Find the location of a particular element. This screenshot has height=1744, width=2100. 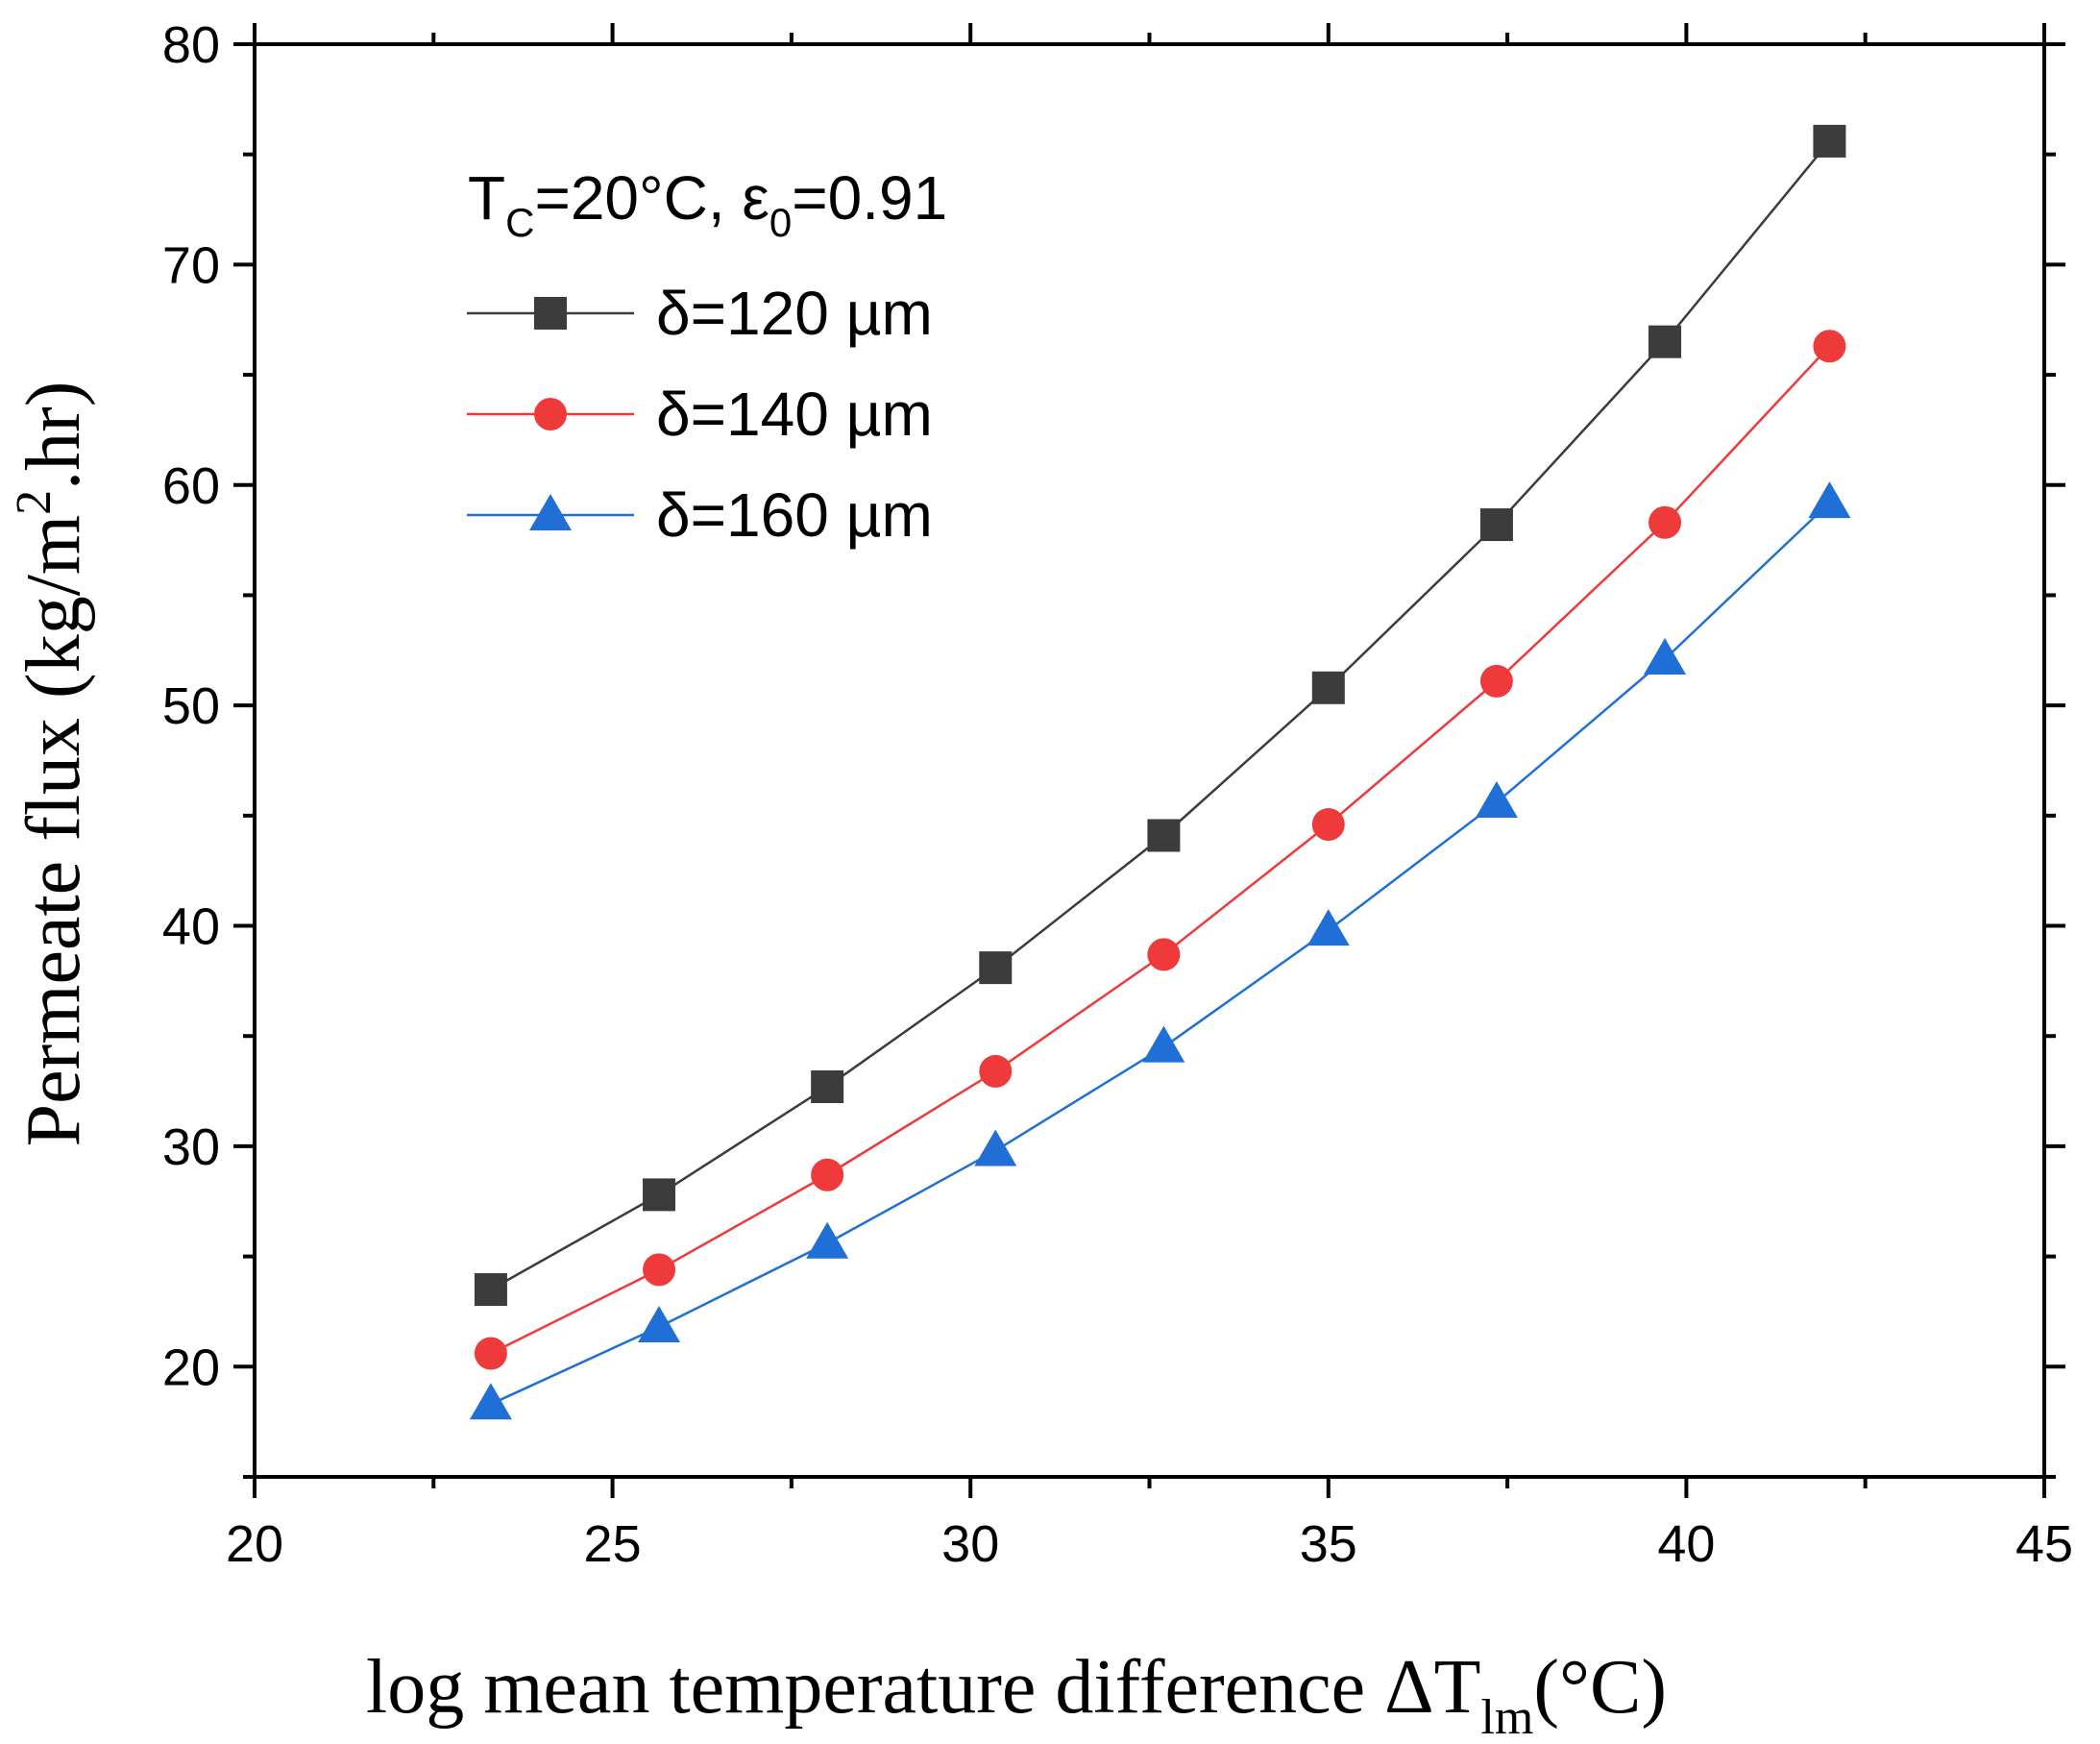

y-tick-label: 20 is located at coordinates (191, 1367).